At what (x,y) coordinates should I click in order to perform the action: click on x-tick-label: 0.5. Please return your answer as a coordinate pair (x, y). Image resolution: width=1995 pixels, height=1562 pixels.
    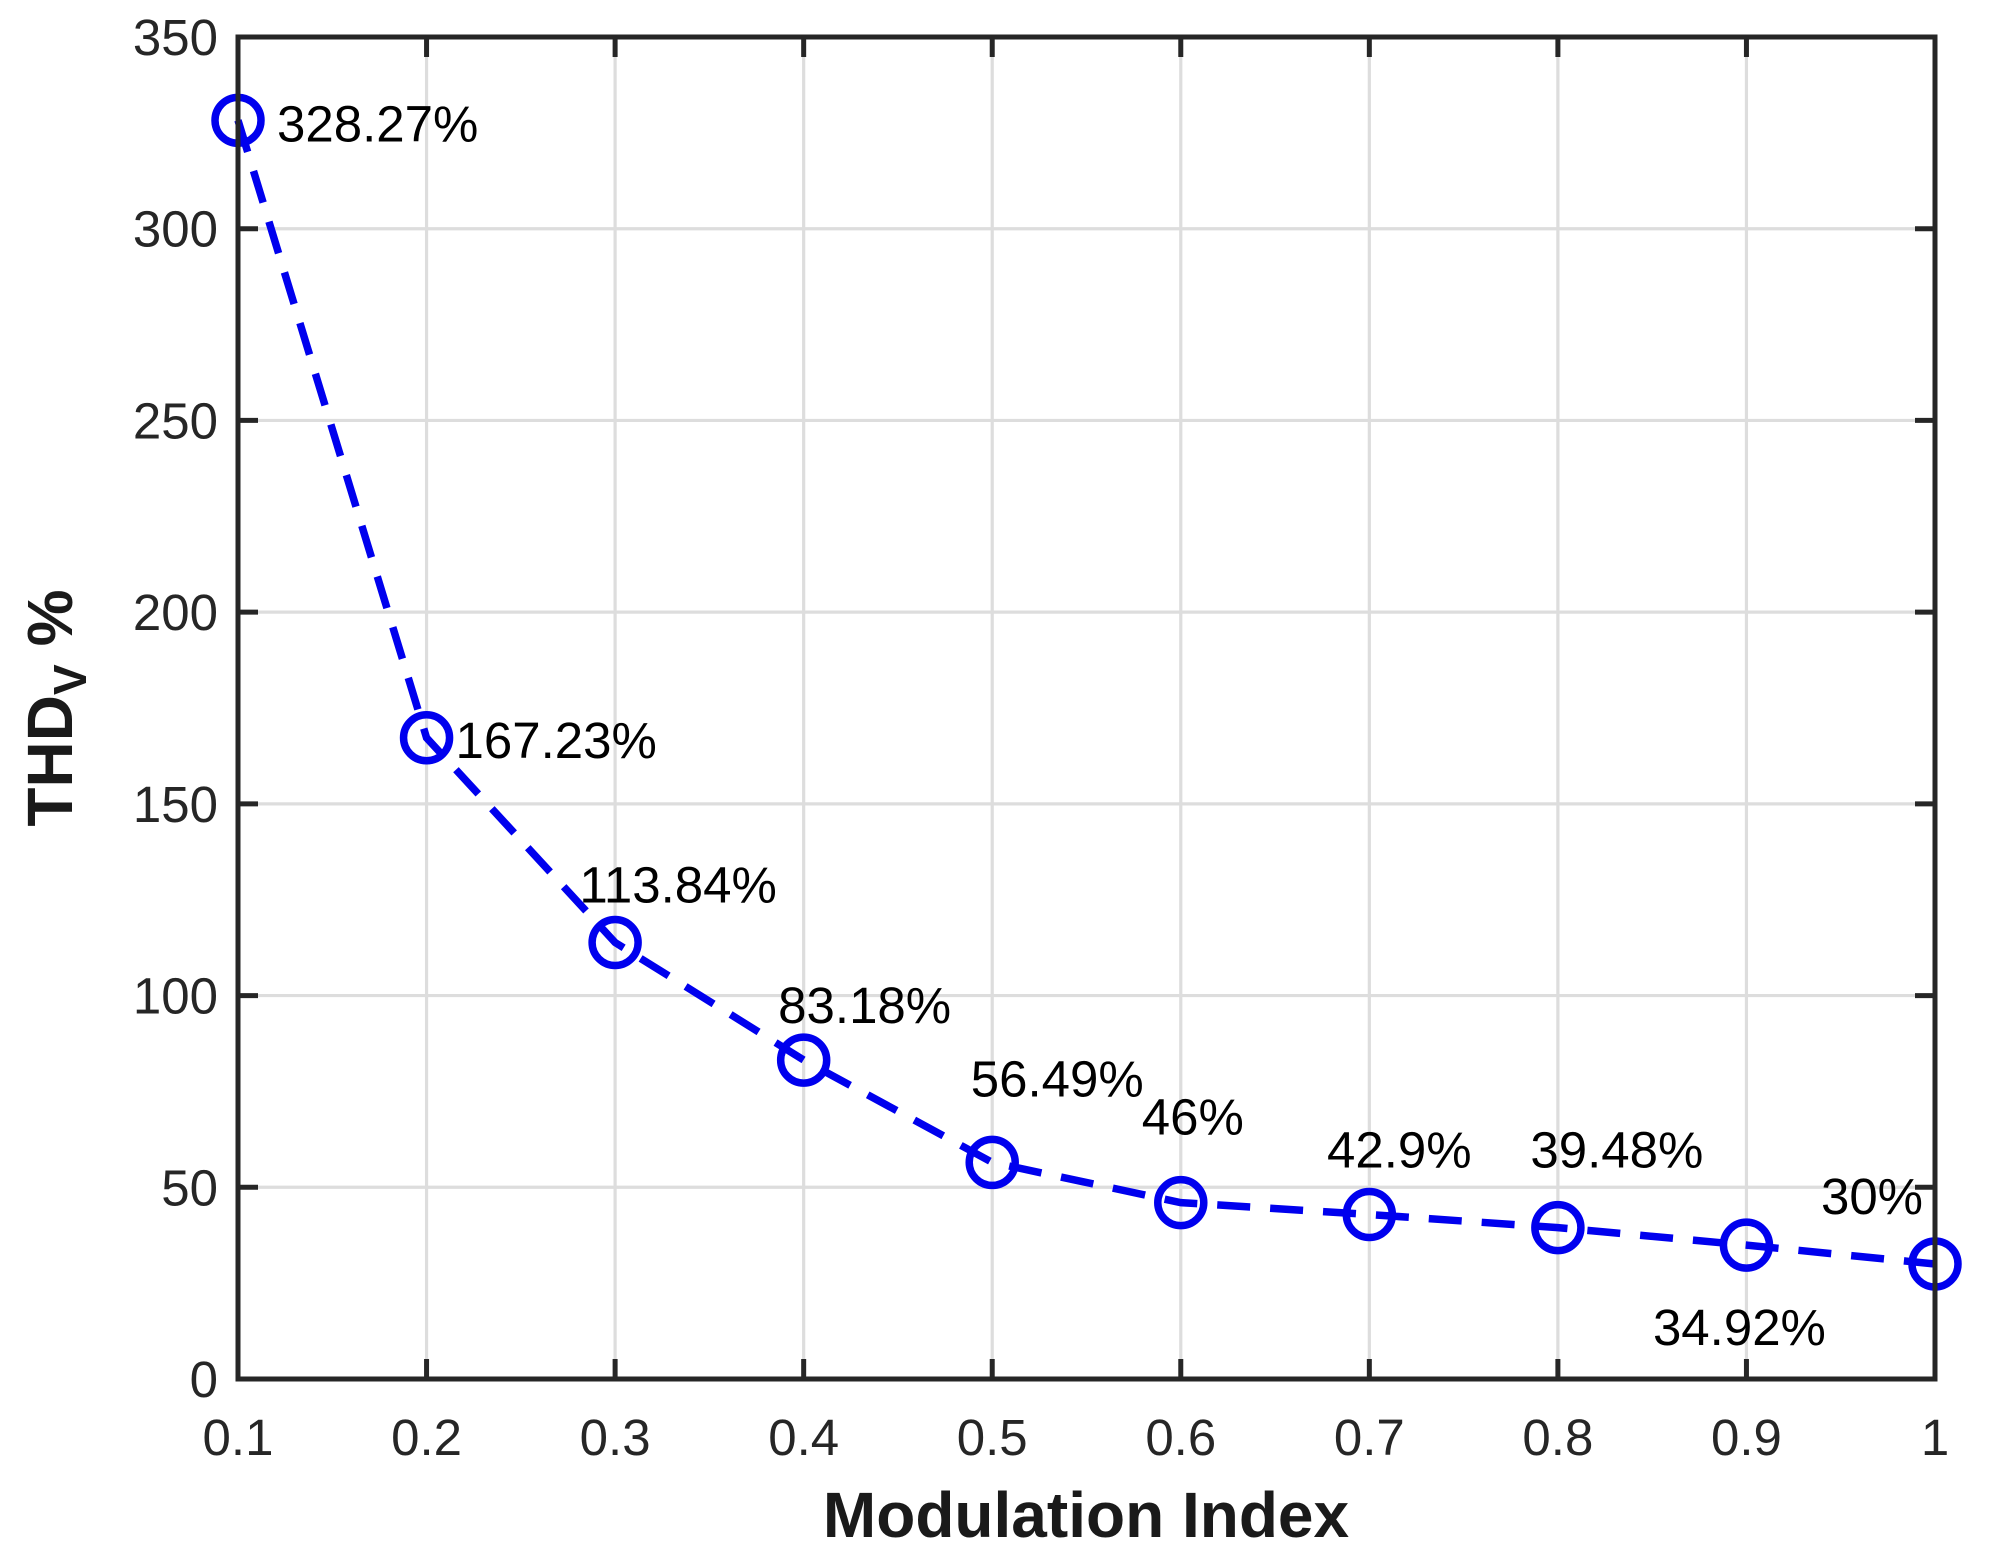
    Looking at the image, I should click on (992, 1437).